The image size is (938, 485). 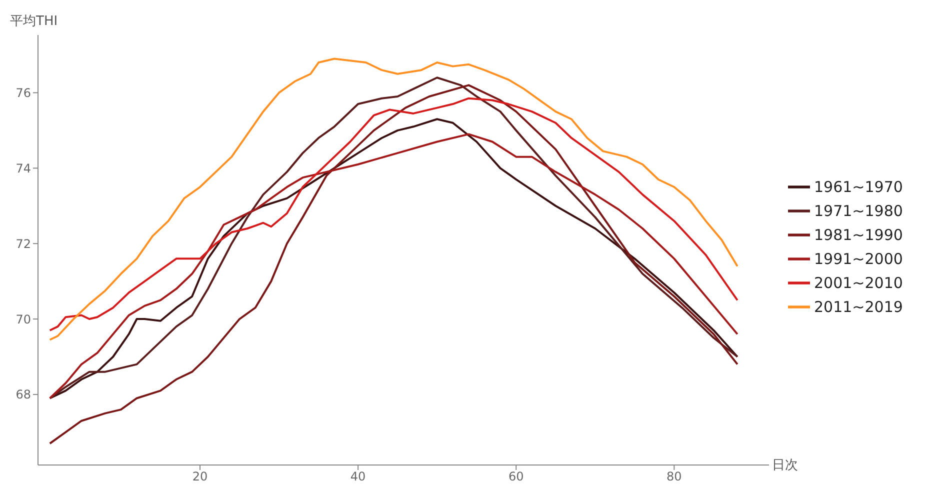 What do you see at coordinates (858, 235) in the screenshot?
I see `legend-label: 1981~1990` at bounding box center [858, 235].